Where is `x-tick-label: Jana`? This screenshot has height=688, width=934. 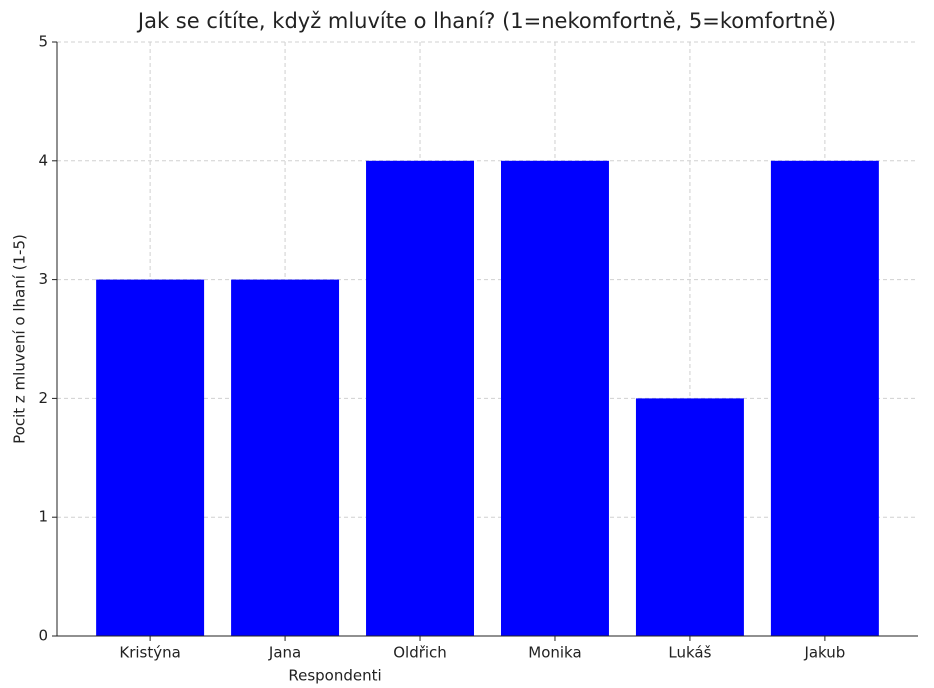
x-tick-label: Jana is located at coordinates (284, 653).